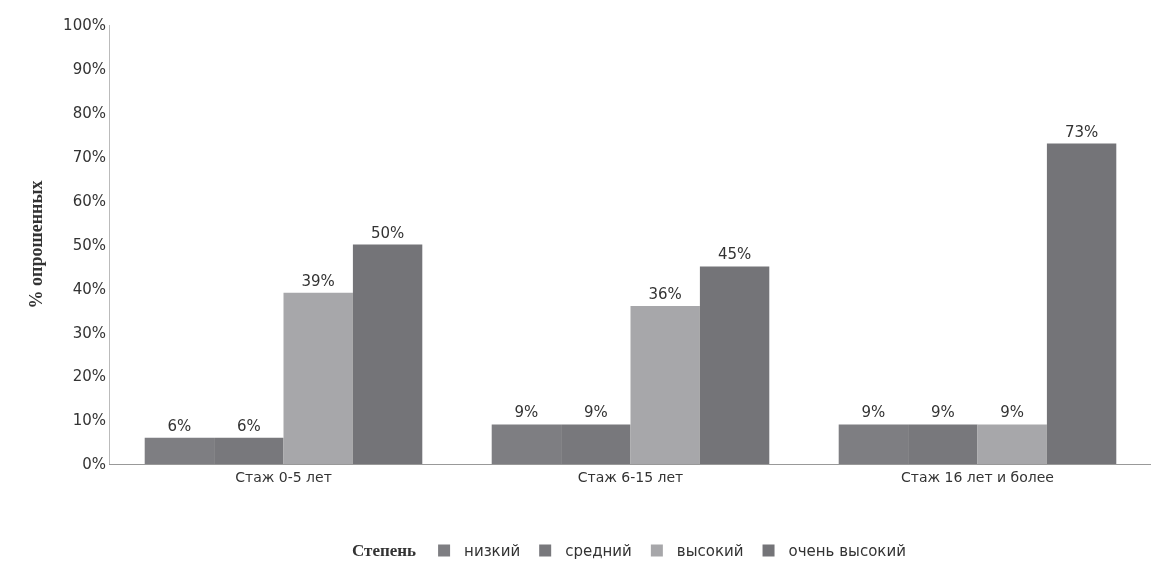  Describe the element at coordinates (283, 476) in the screenshot. I see `x-tick-label: Стаж 0-5 лет` at that location.